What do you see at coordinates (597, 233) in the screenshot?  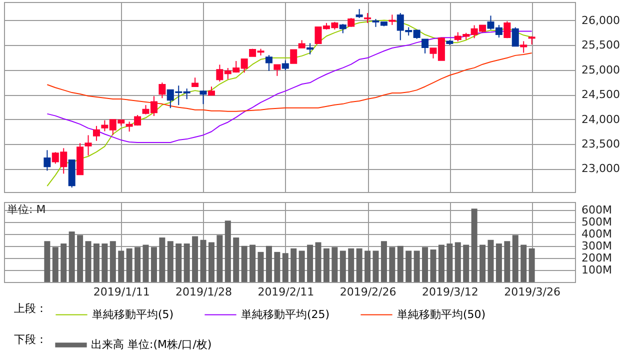 I see `y-tick-label: 400M` at bounding box center [597, 233].